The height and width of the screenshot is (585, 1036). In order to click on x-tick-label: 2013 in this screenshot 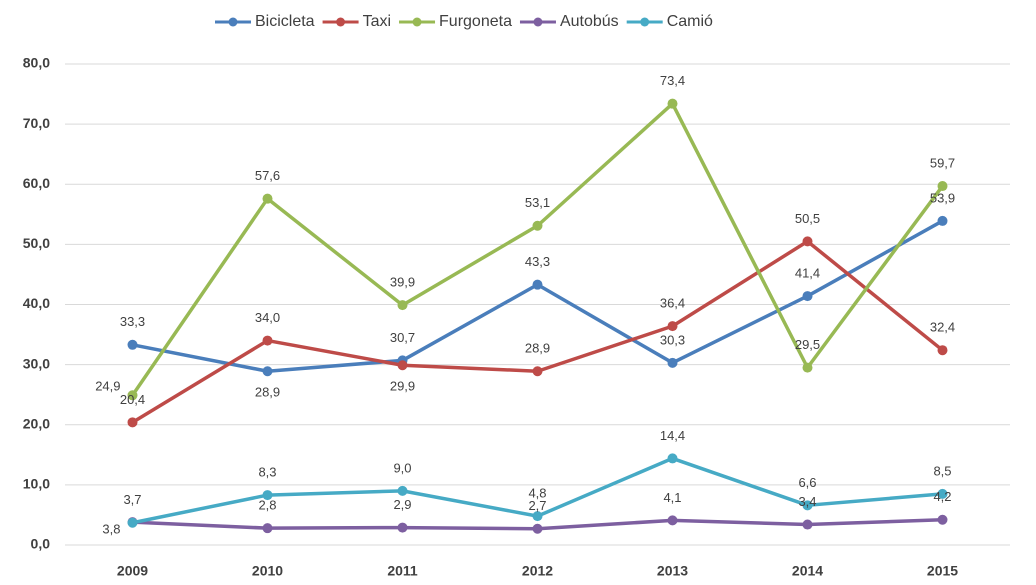, I will do `click(672, 571)`.